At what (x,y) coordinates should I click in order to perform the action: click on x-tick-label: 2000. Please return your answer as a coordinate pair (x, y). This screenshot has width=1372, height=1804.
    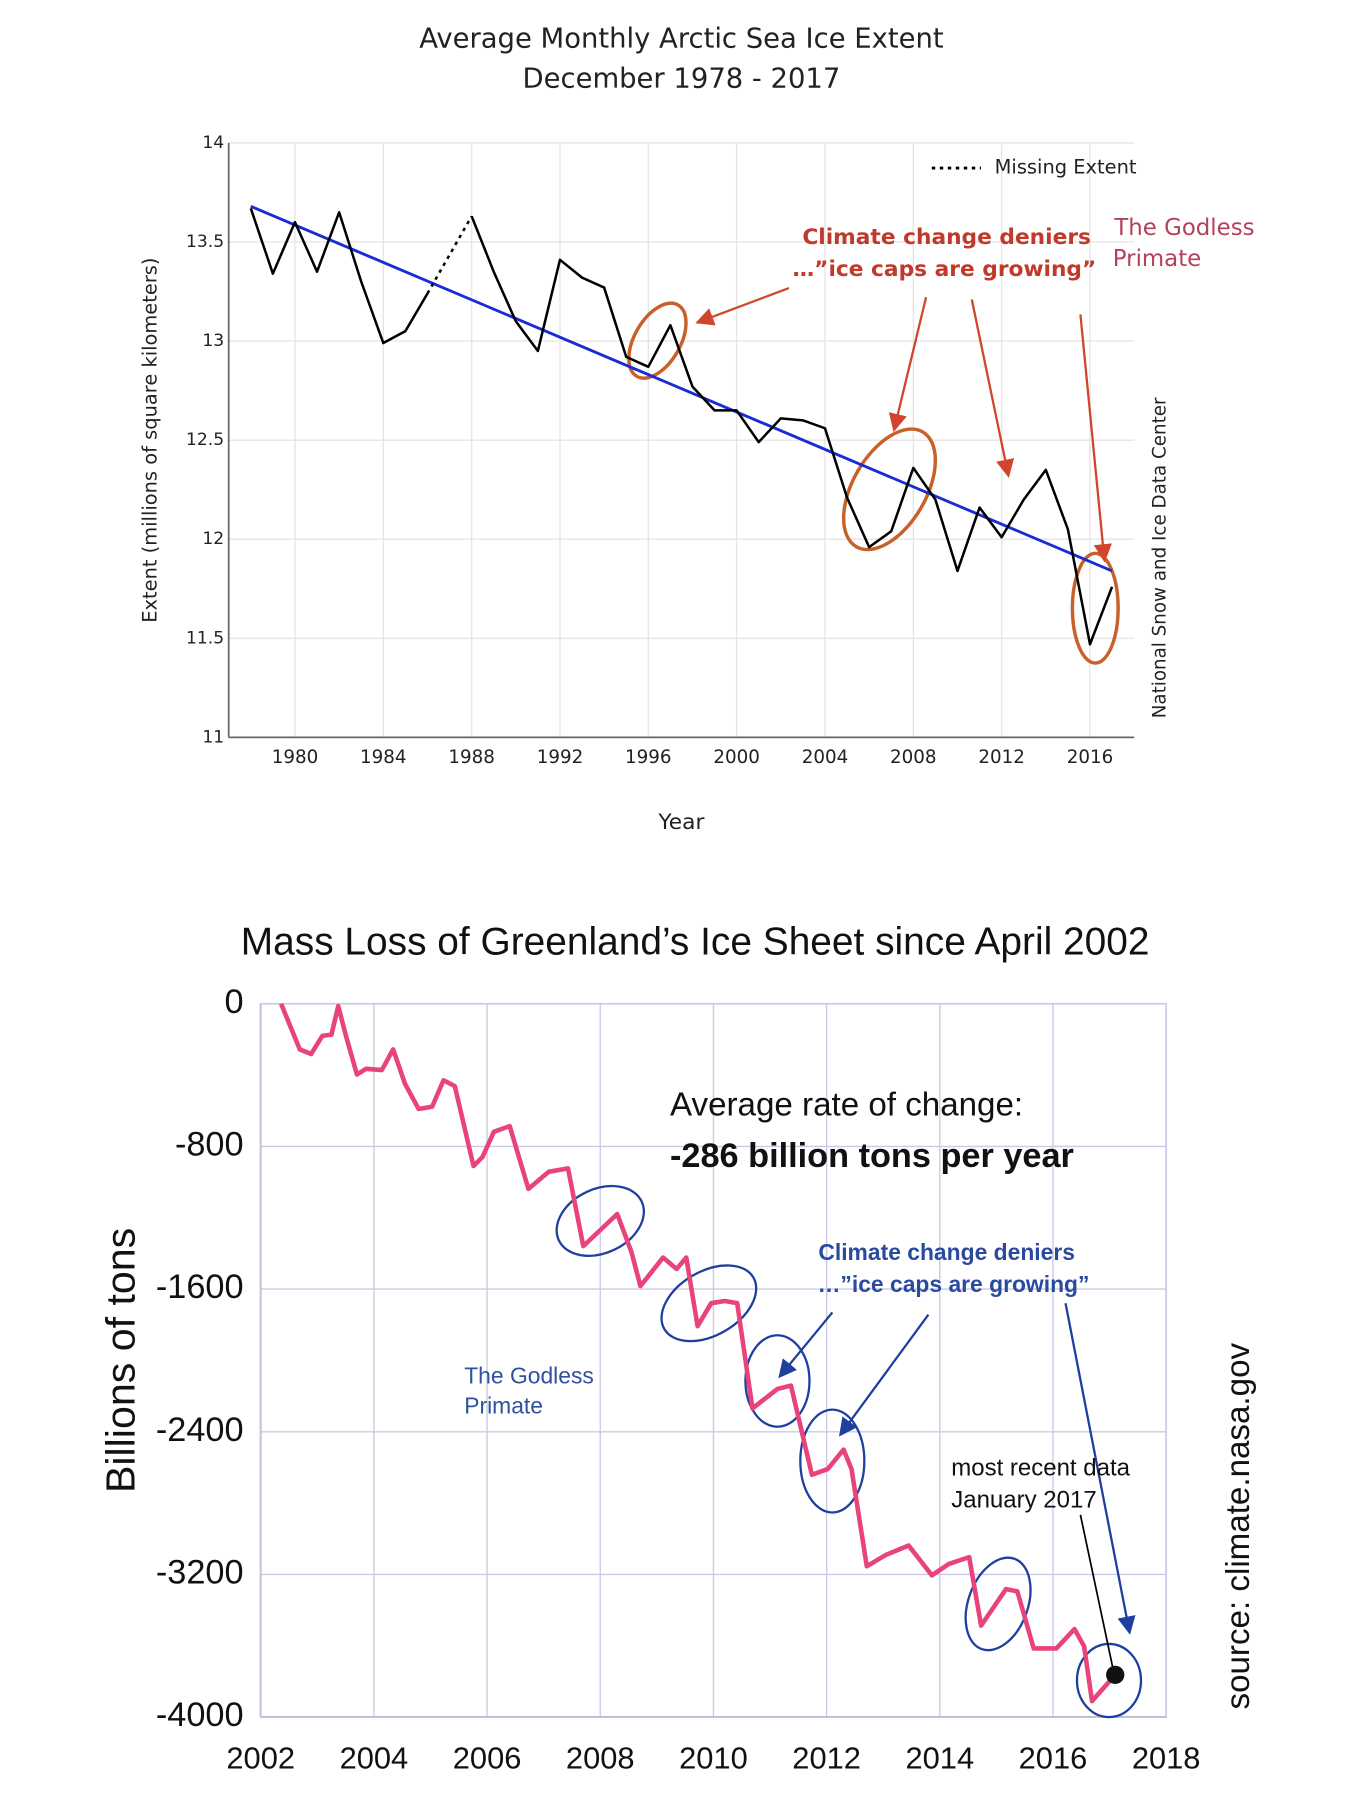
    Looking at the image, I should click on (736, 757).